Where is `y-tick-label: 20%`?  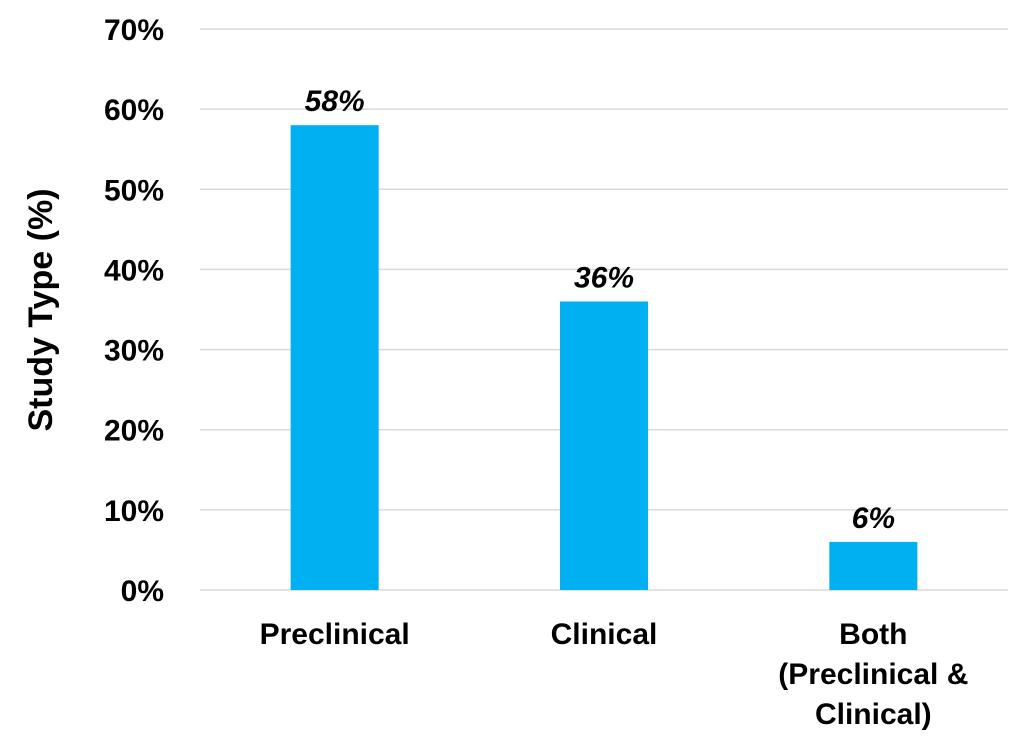 y-tick-label: 20% is located at coordinates (134, 431).